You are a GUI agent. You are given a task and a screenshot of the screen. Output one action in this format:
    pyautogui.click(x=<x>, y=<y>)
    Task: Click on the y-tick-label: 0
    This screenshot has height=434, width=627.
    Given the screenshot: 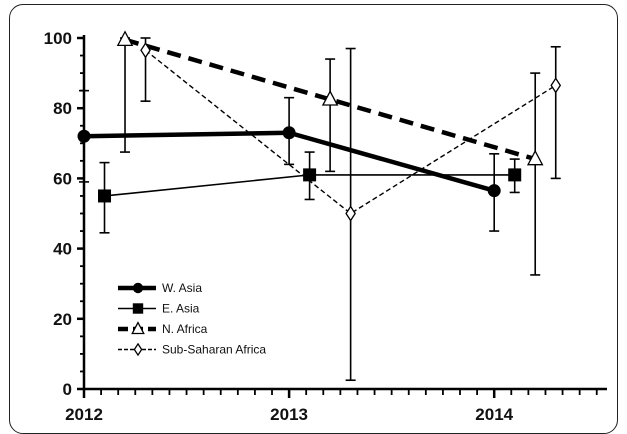 What is the action you would take?
    pyautogui.click(x=67, y=389)
    